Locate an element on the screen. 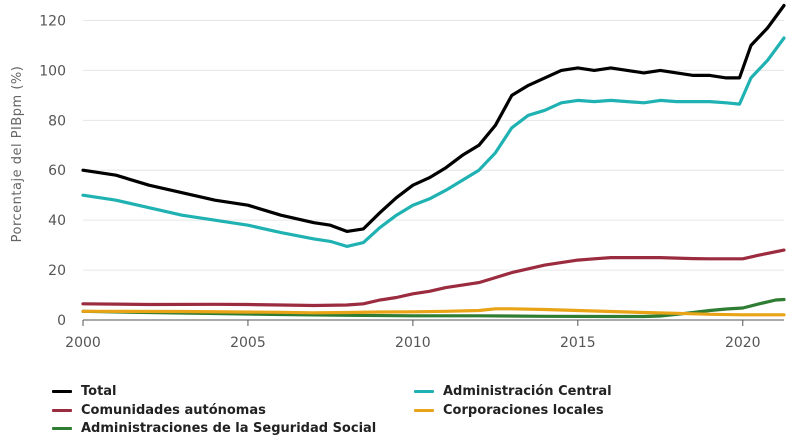  x-tick-label: 2020 is located at coordinates (743, 343).